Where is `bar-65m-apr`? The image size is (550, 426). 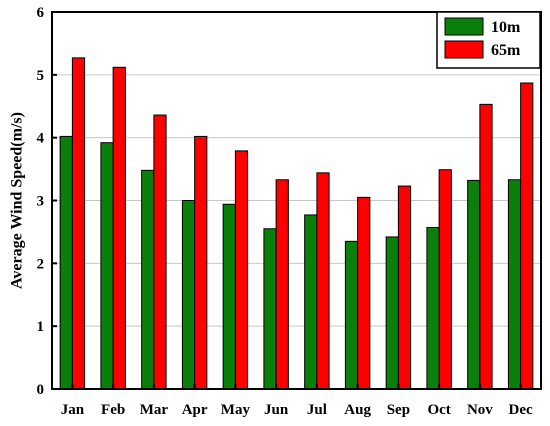
bar-65m-apr is located at coordinates (201, 262).